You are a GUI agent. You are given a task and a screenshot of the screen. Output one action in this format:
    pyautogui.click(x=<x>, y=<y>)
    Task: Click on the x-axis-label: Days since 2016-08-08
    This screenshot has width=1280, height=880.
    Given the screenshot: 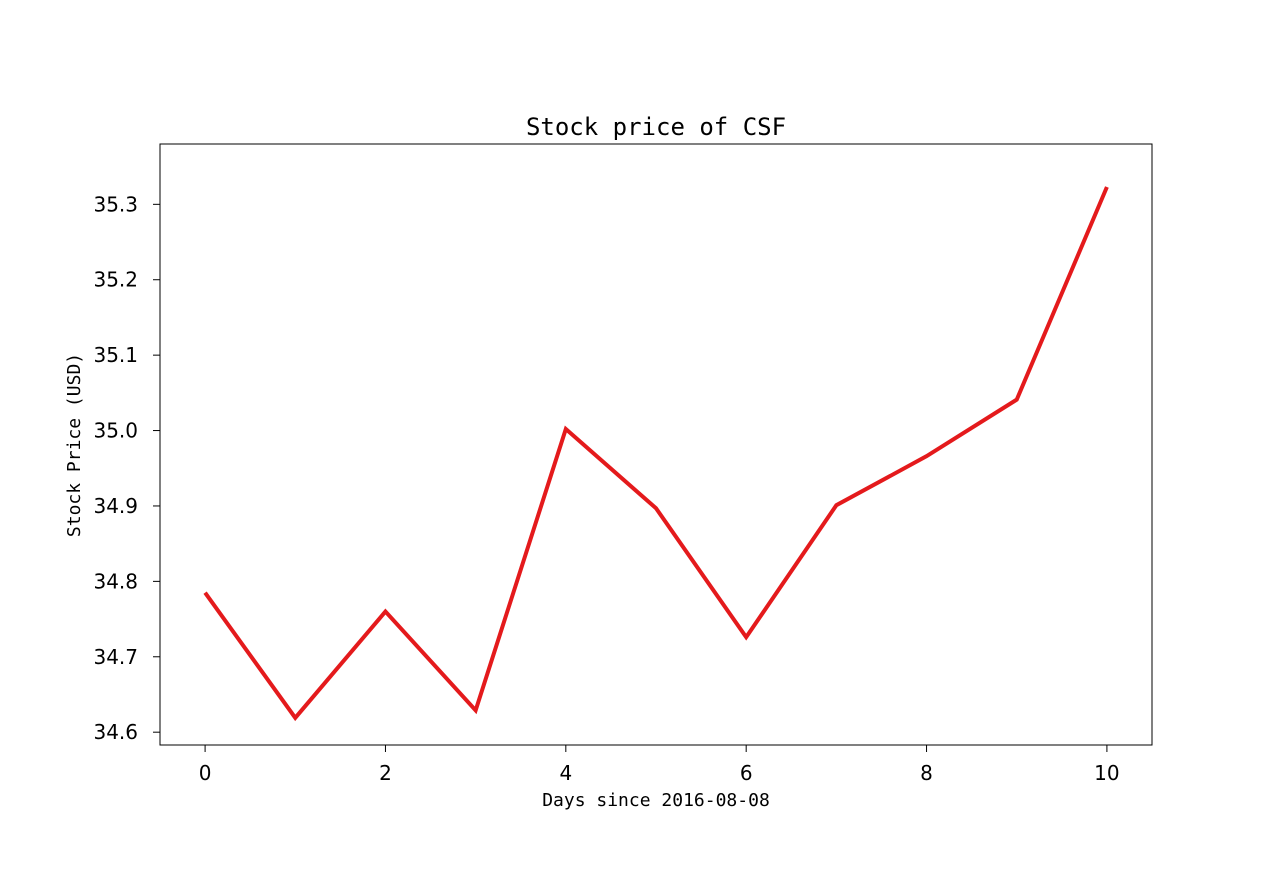 What is the action you would take?
    pyautogui.click(x=656, y=800)
    